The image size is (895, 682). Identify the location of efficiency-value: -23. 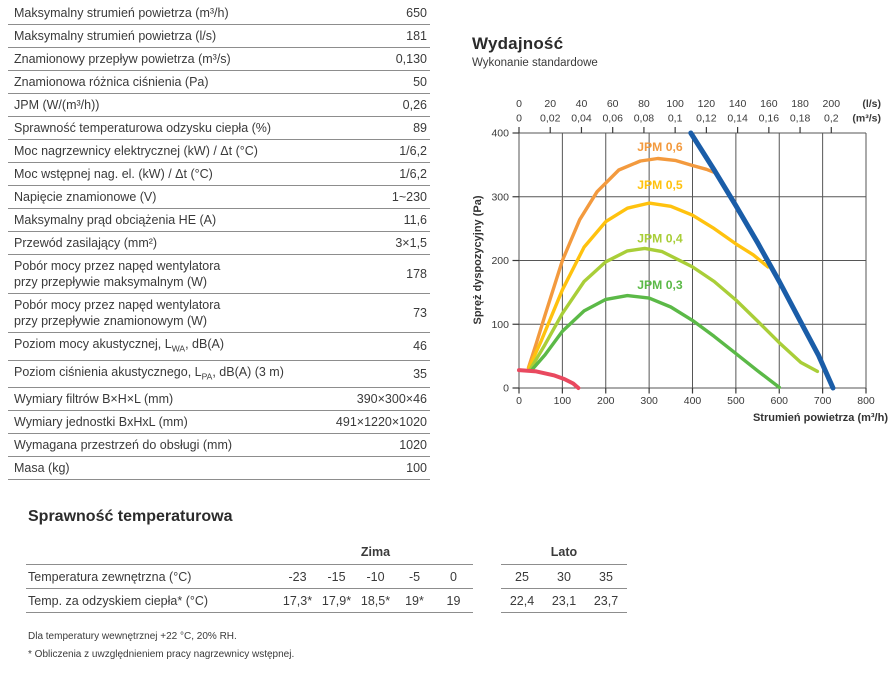
(297, 576).